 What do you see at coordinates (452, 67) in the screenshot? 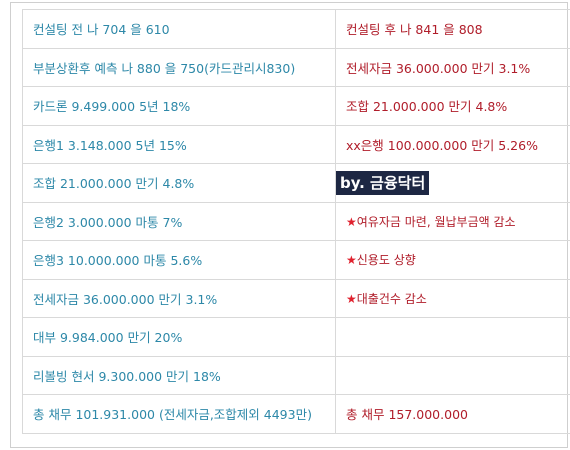
I see `cell-after-loan-1: 전세자금 36.000.000 만기 3.1%` at bounding box center [452, 67].